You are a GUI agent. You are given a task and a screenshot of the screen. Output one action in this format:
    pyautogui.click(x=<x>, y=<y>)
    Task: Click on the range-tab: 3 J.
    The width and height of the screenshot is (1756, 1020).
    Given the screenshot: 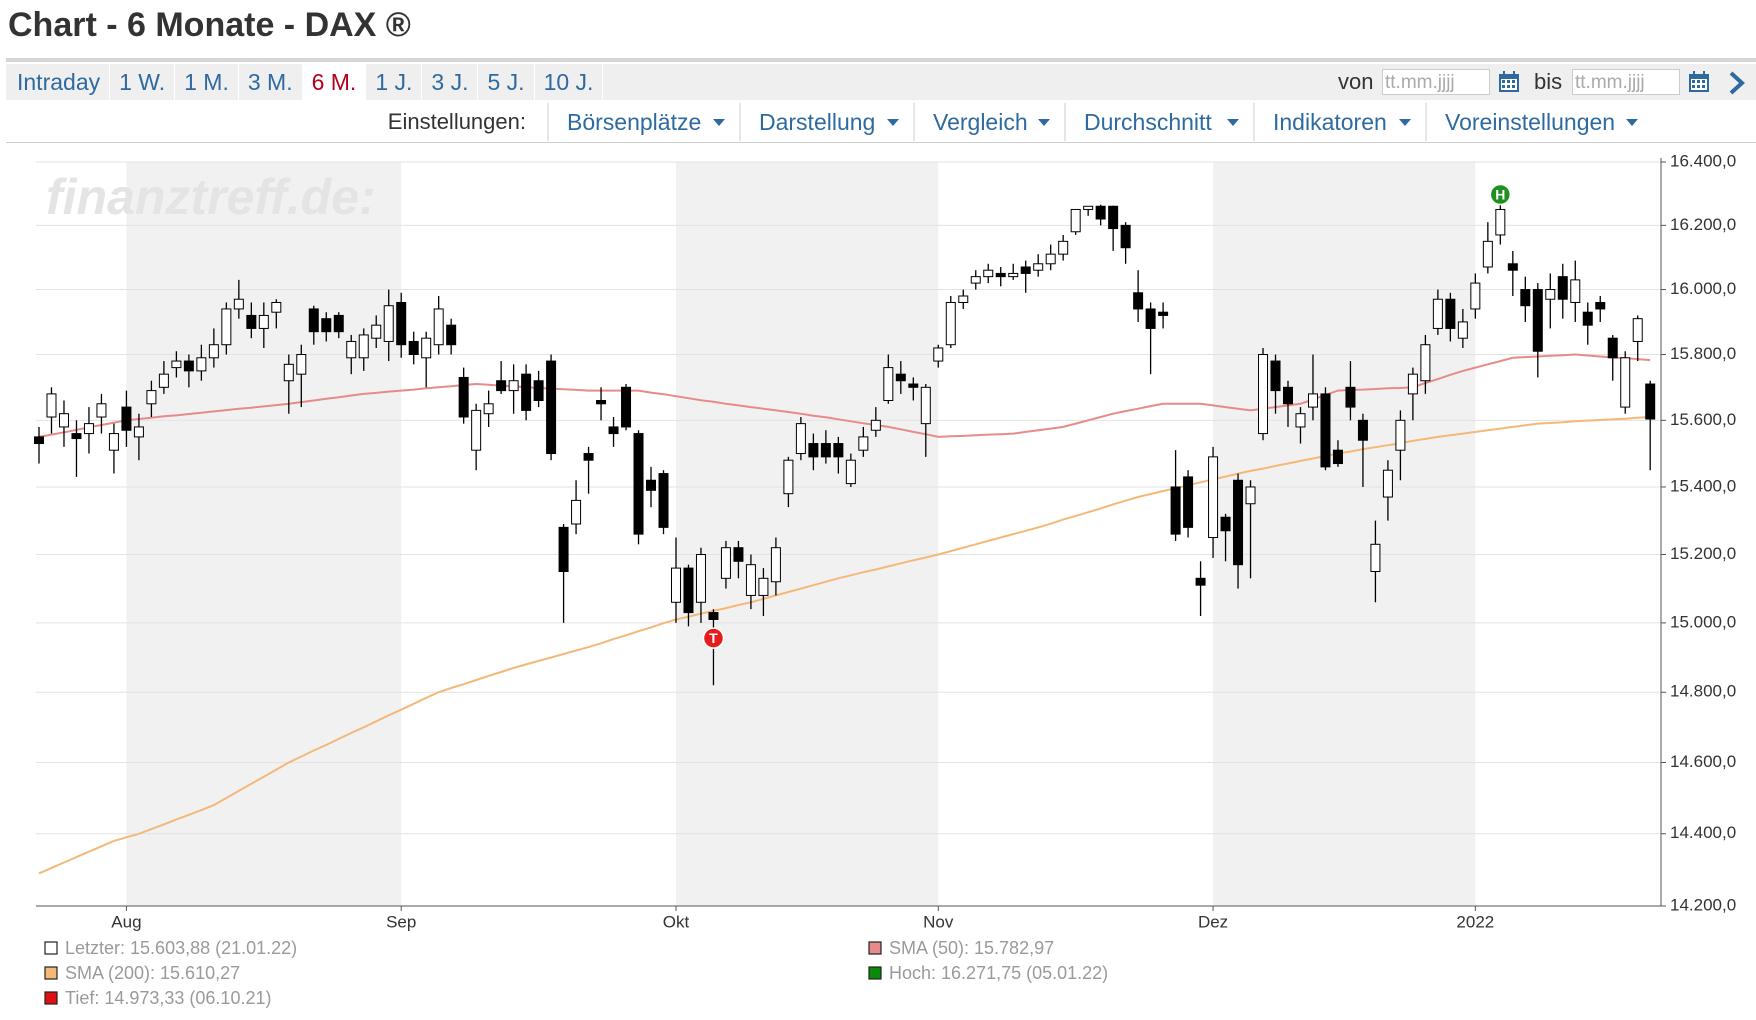 What is the action you would take?
    pyautogui.click(x=450, y=82)
    